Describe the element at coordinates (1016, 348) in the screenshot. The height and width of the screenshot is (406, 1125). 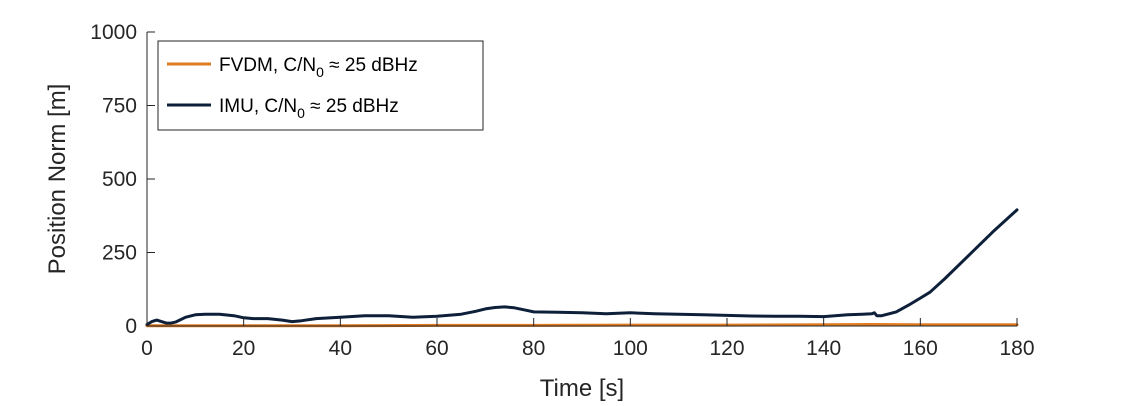
I see `x-tick-label: 180` at that location.